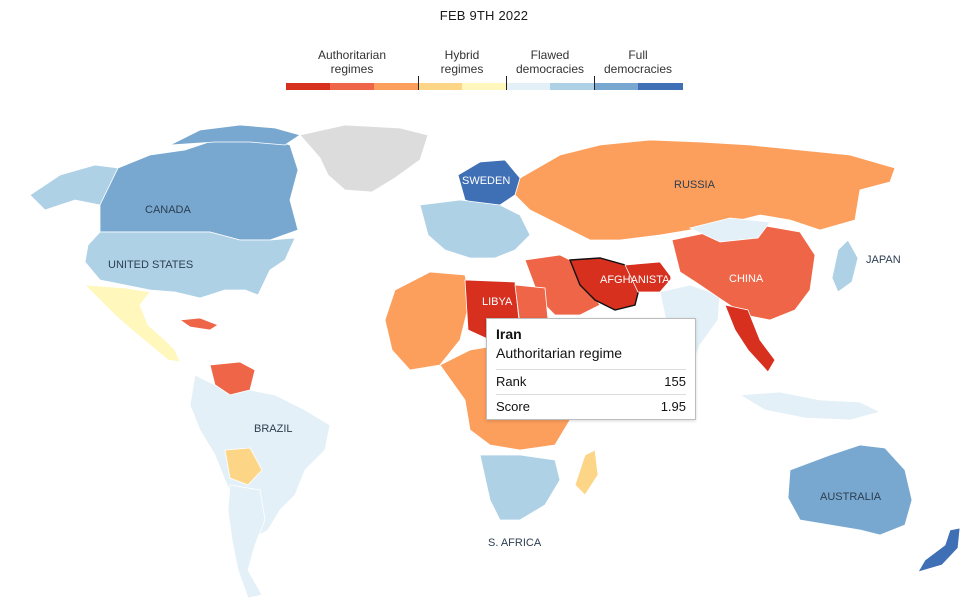  I want to click on label-australia: AUSTRALIA, so click(851, 497).